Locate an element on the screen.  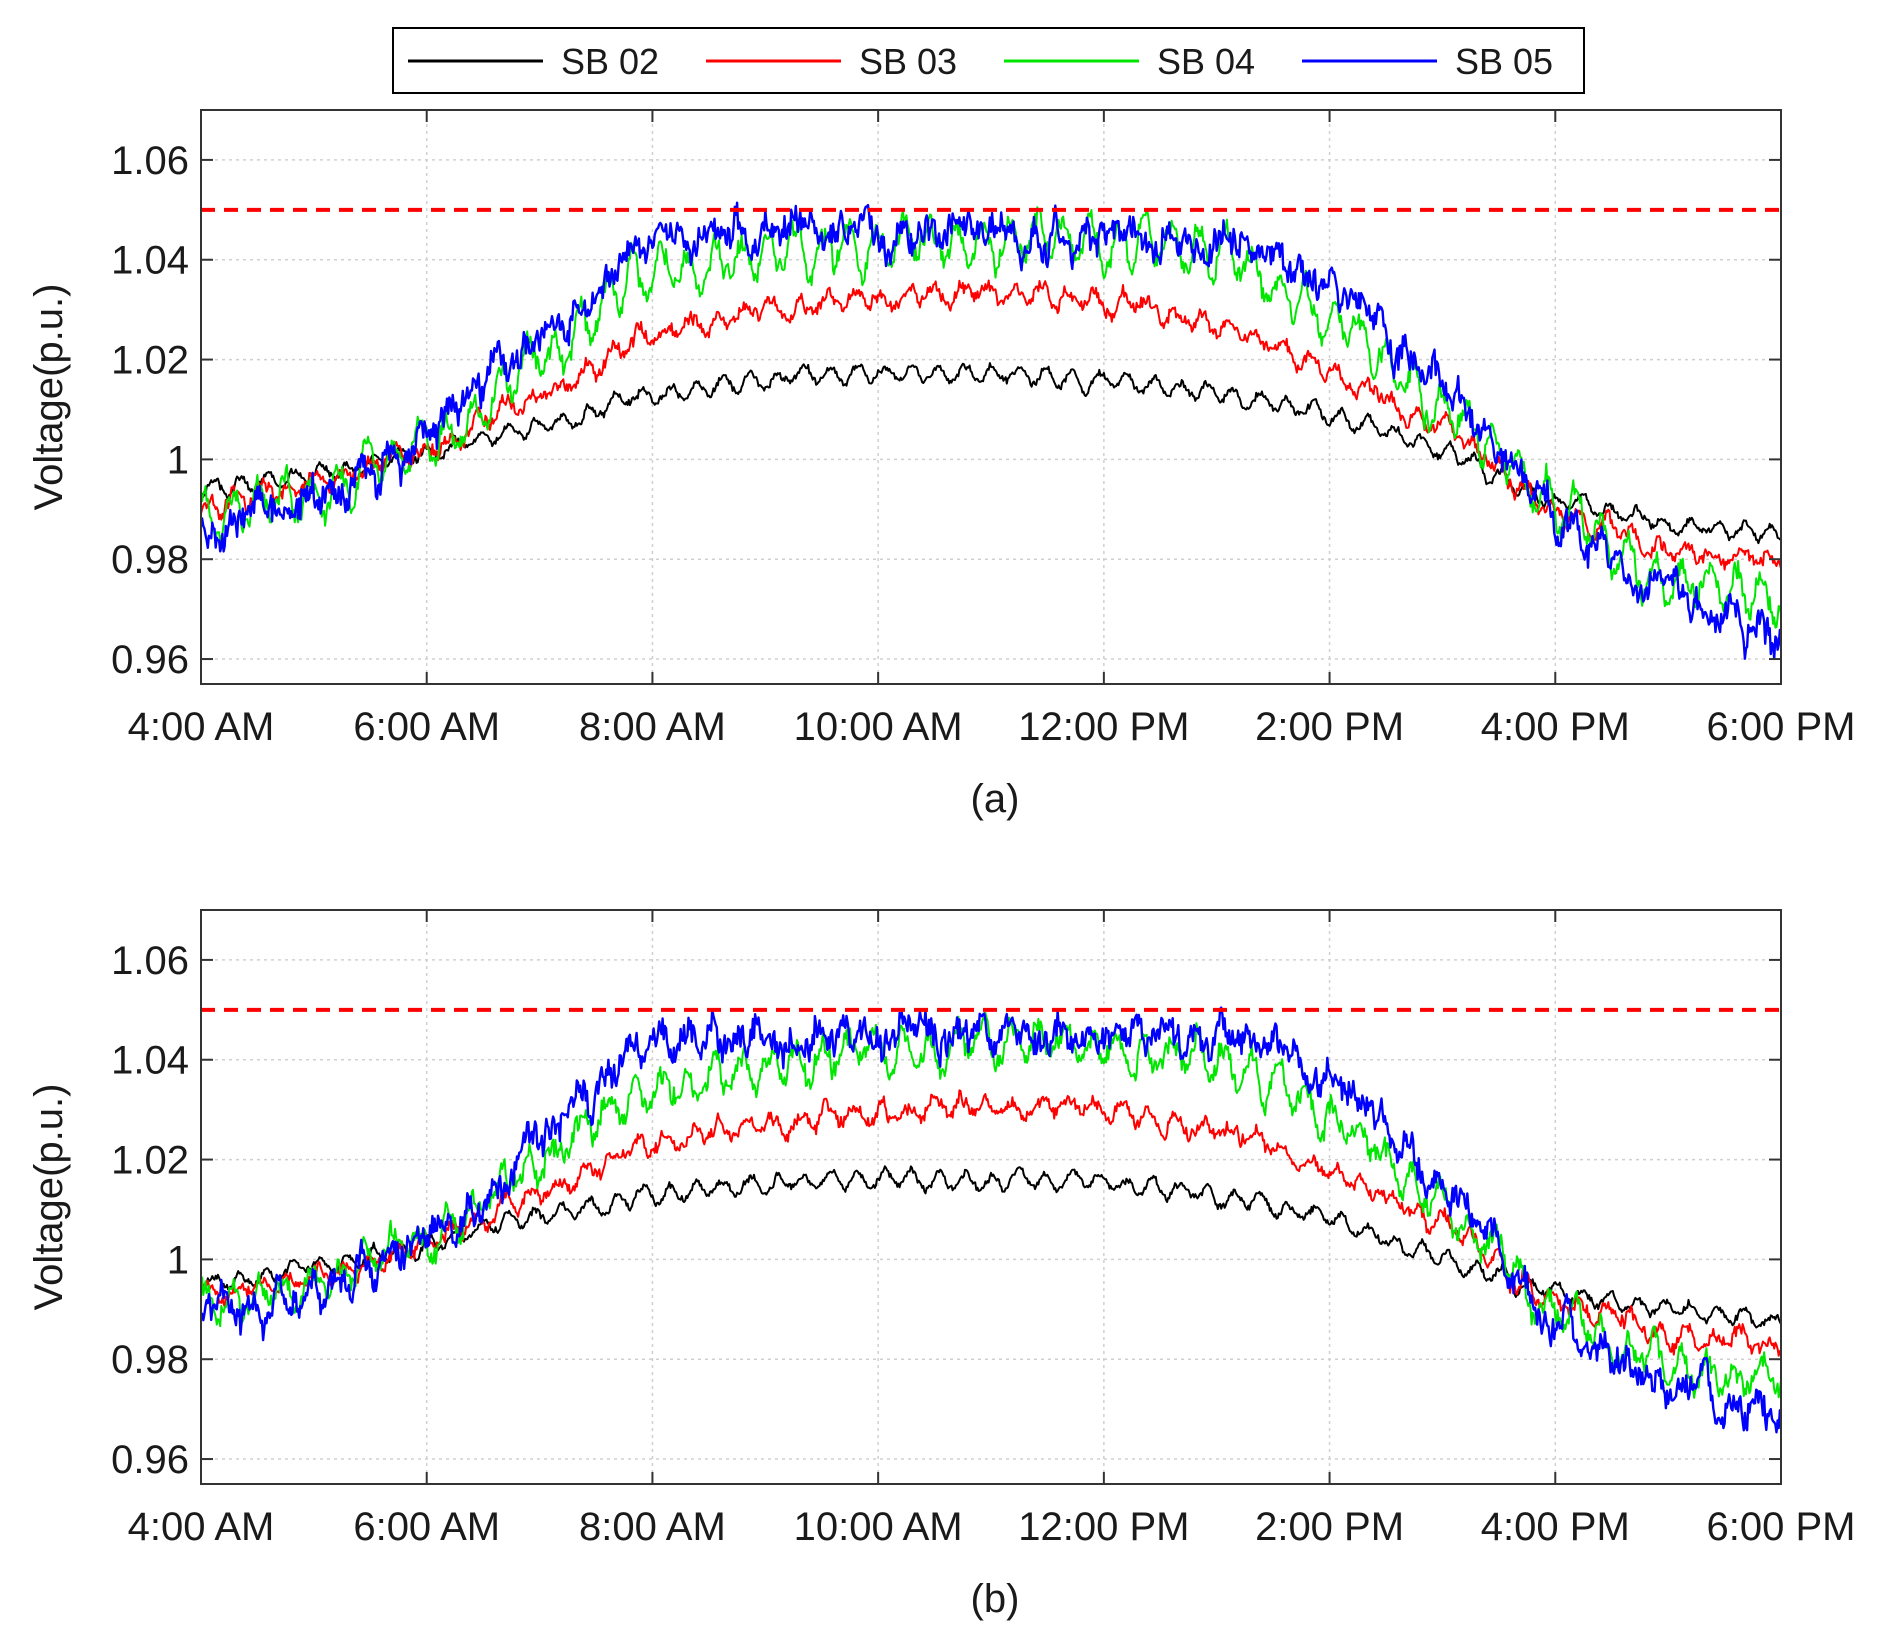
legend-label-sb02: SB 02 is located at coordinates (610, 61).